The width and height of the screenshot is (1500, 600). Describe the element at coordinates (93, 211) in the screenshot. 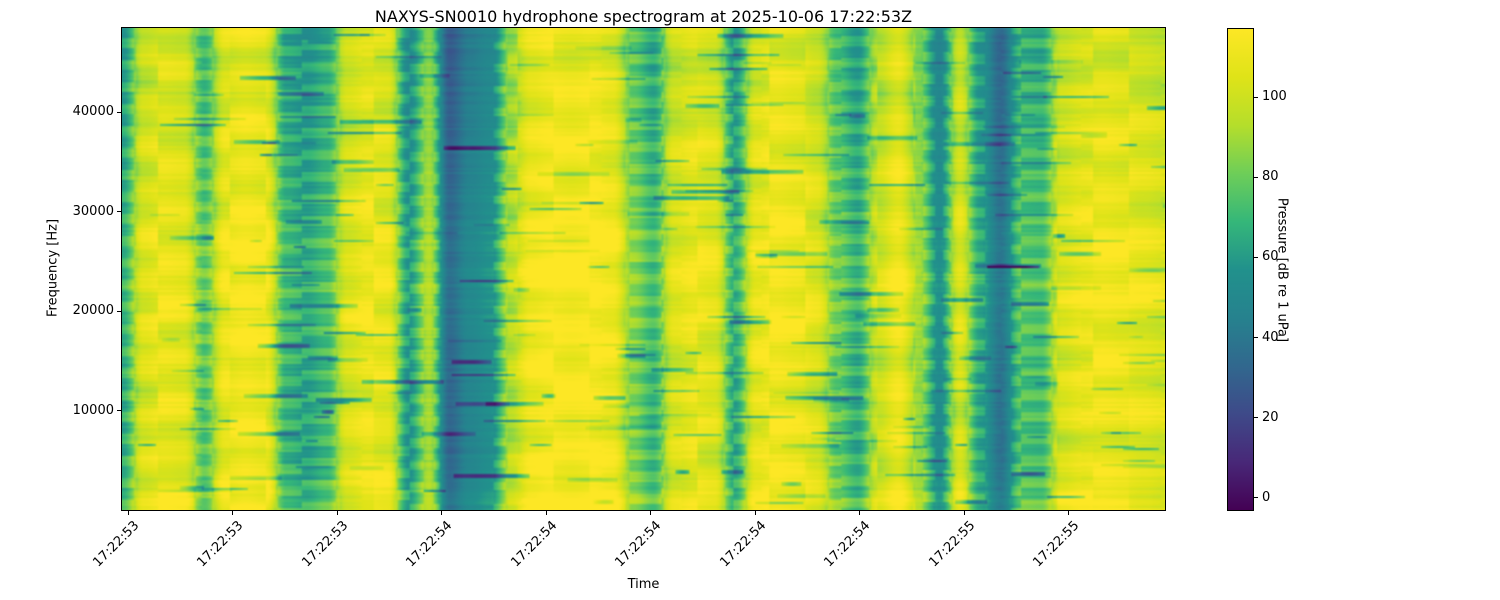

I see `y-tick-label: 30000` at that location.